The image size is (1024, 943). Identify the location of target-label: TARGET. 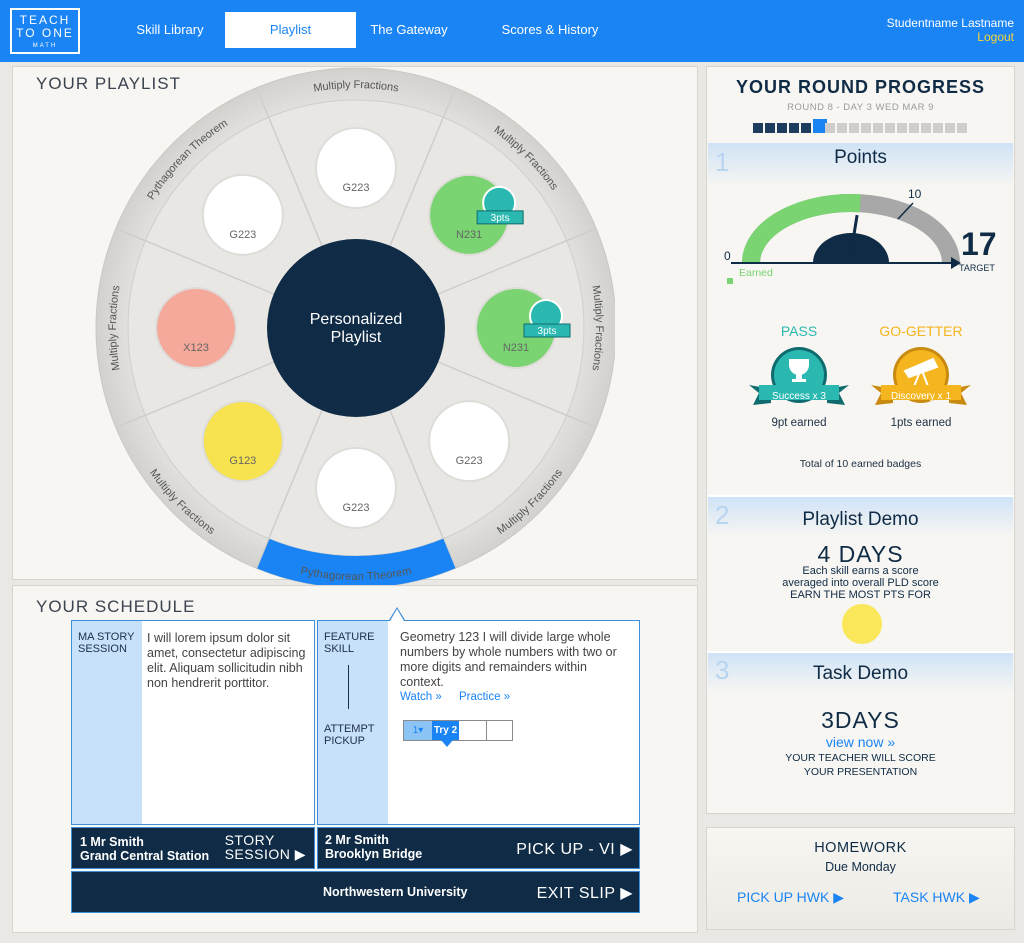
(977, 268).